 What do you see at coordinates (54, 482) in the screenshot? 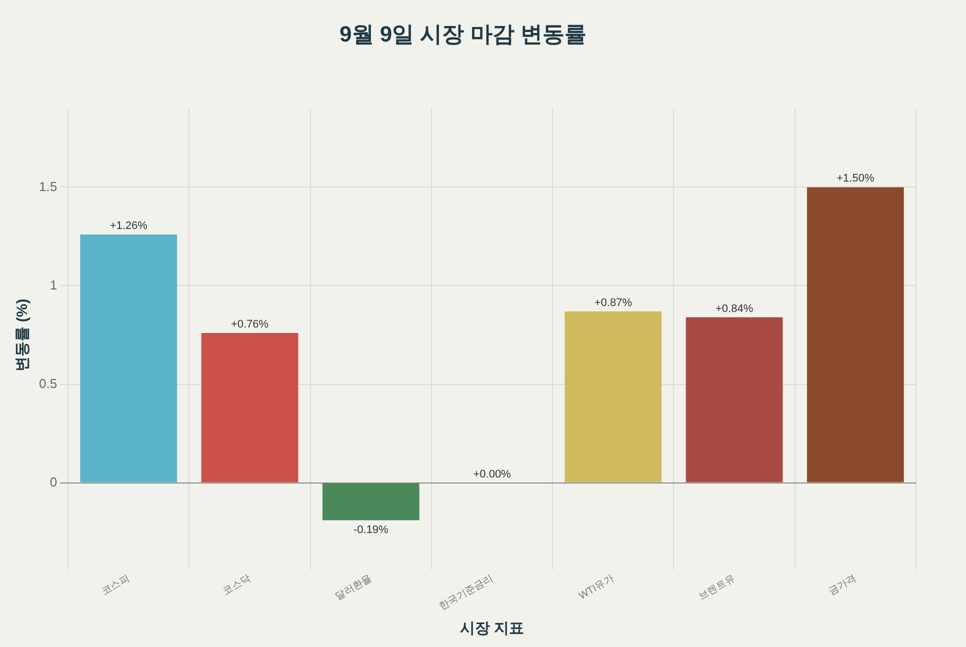
I see `y-tick-label: 0` at bounding box center [54, 482].